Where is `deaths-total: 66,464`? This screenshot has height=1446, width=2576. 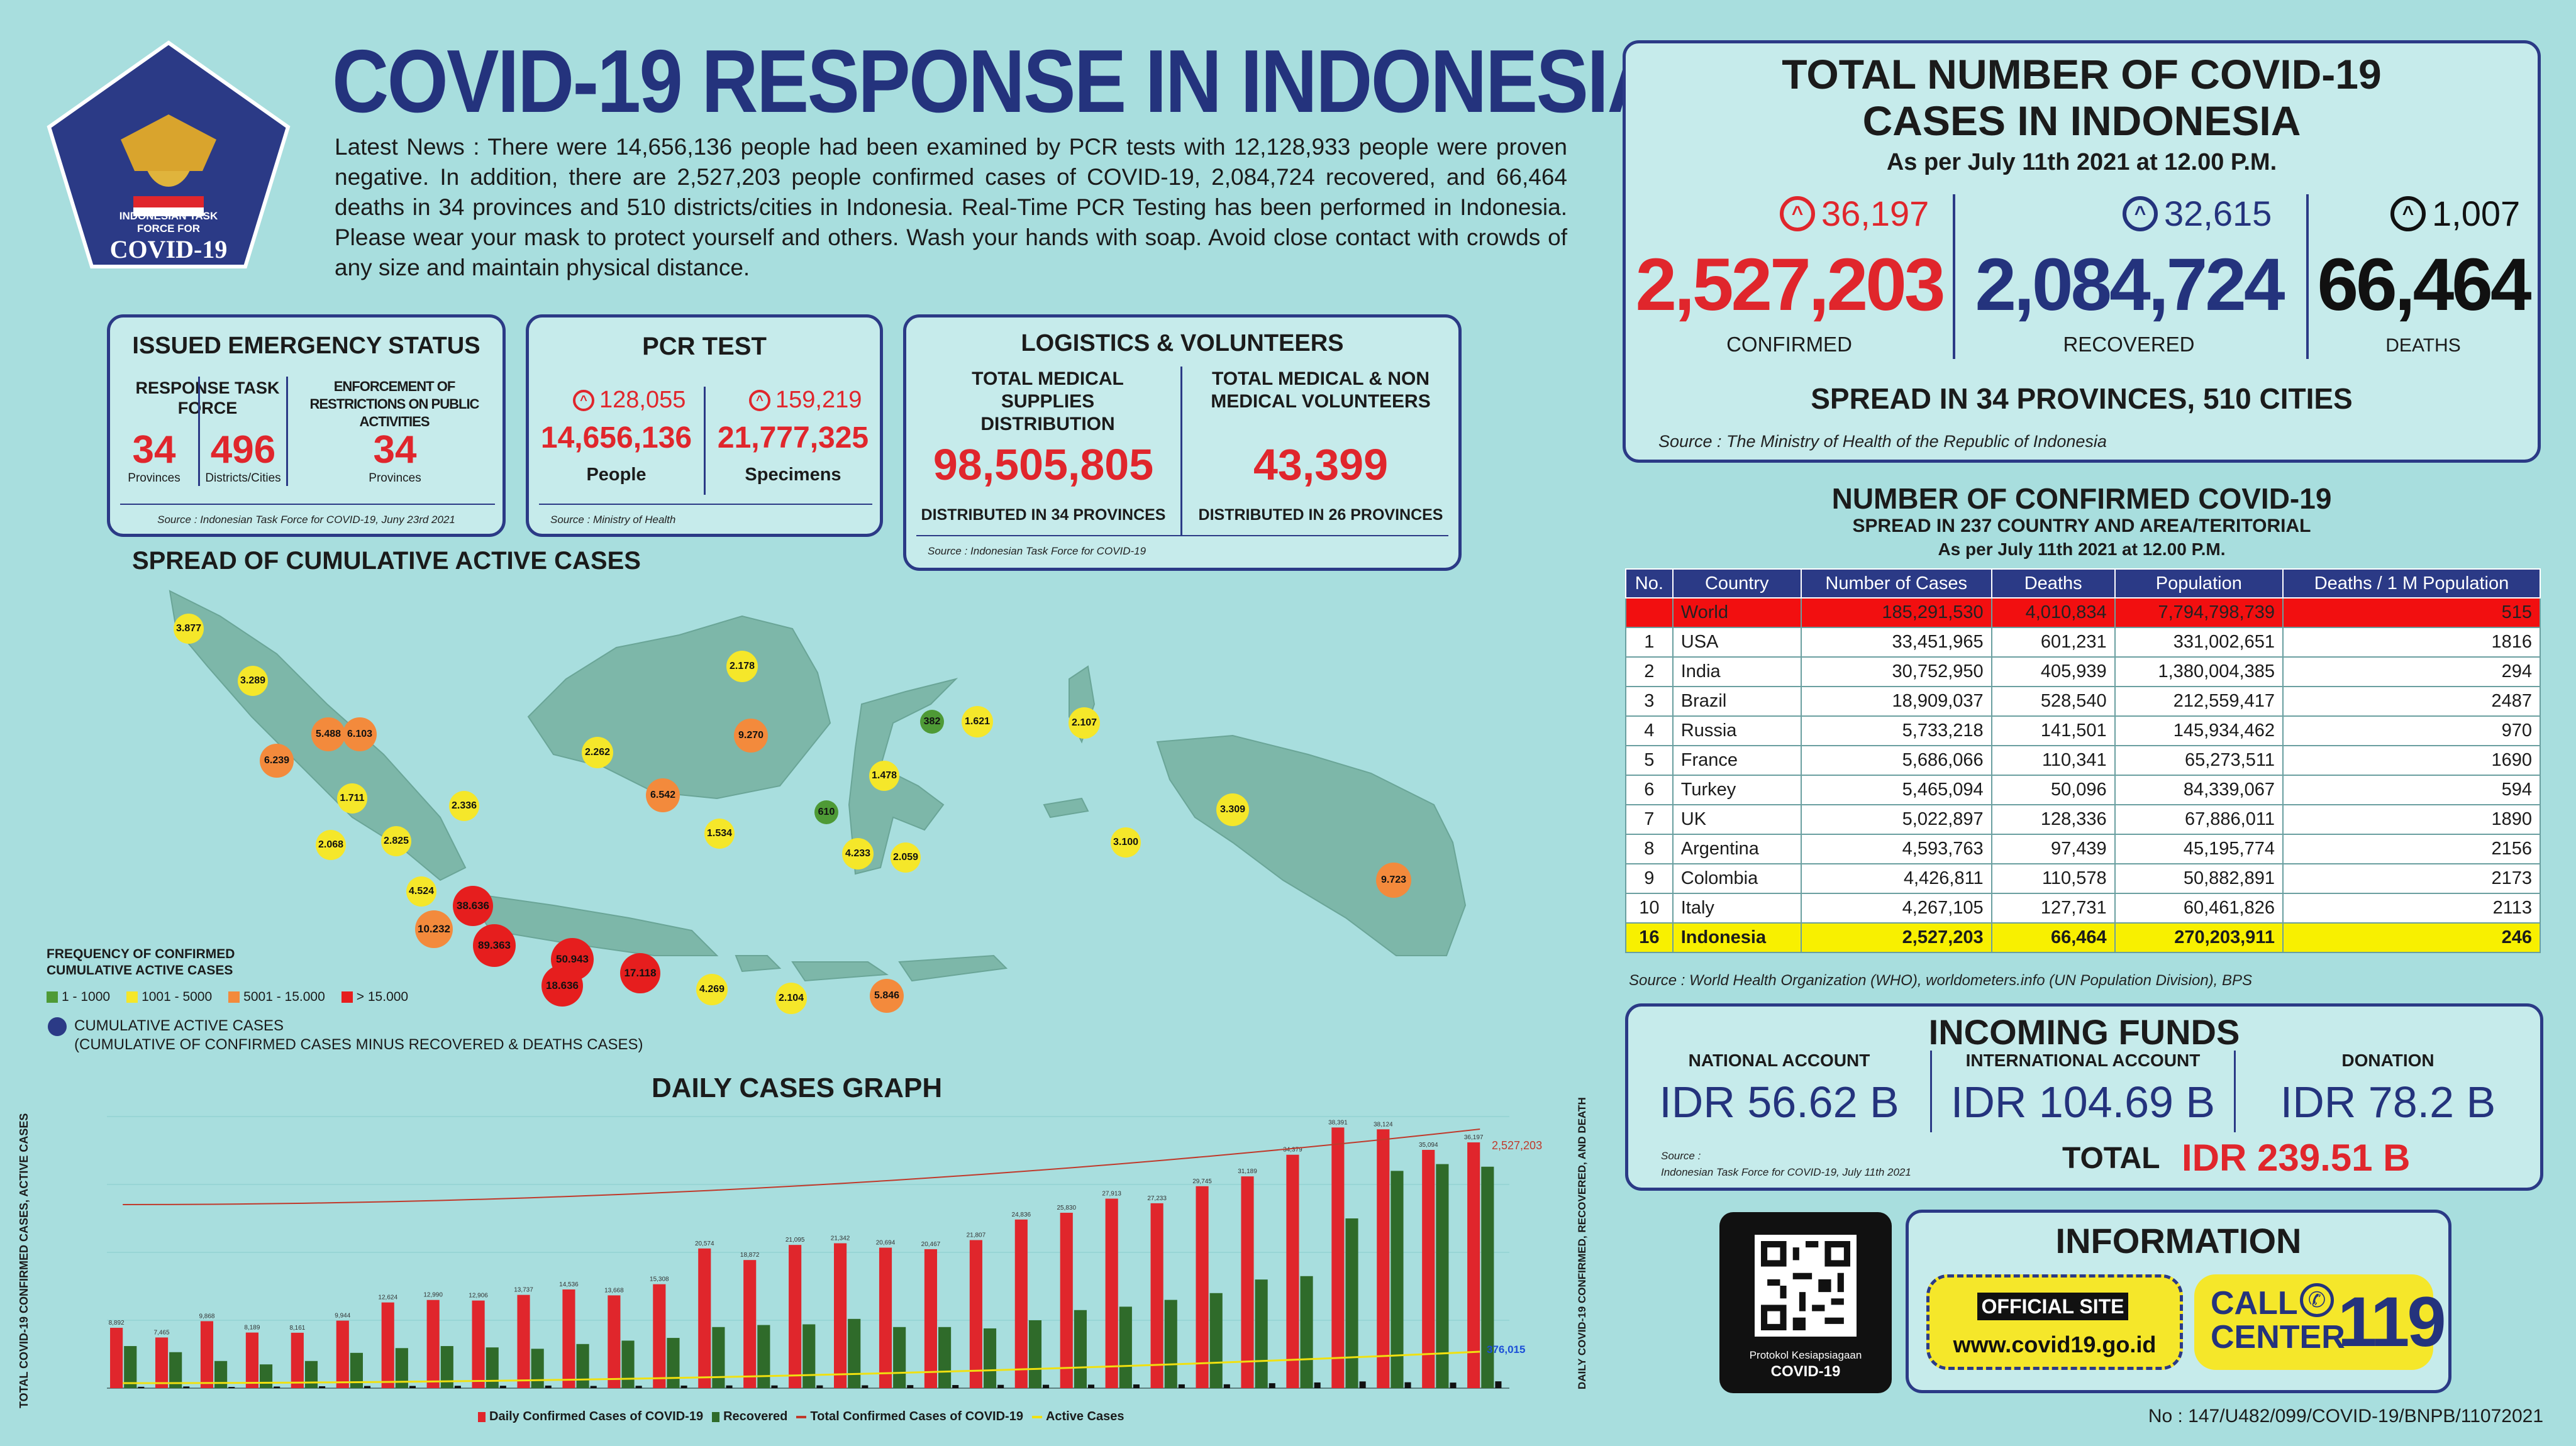
deaths-total: 66,464 is located at coordinates (2424, 284).